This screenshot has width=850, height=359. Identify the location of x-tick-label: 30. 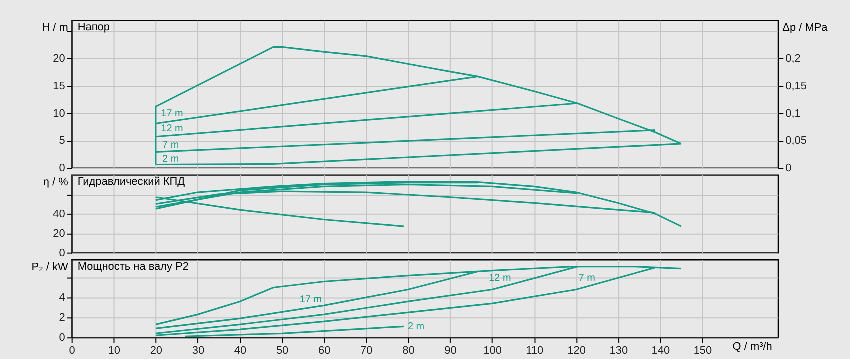
(198, 351).